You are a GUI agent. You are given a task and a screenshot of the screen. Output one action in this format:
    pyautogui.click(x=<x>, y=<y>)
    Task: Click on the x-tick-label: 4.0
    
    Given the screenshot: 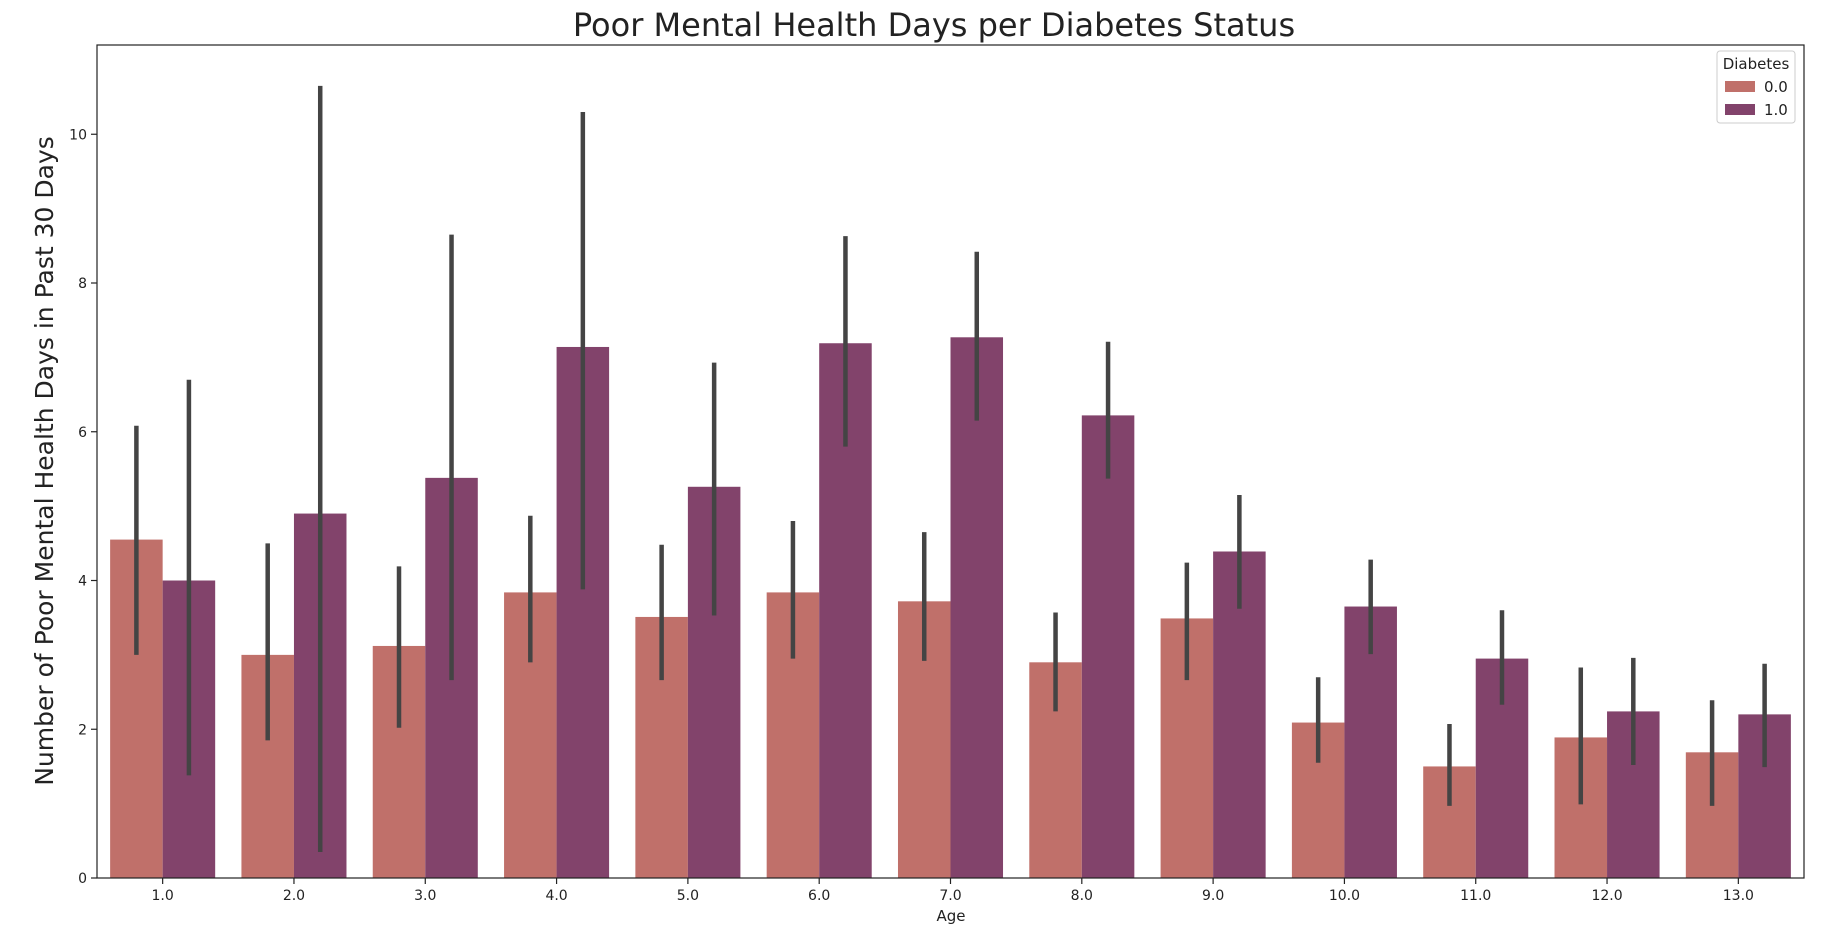 What is the action you would take?
    pyautogui.click(x=556, y=896)
    